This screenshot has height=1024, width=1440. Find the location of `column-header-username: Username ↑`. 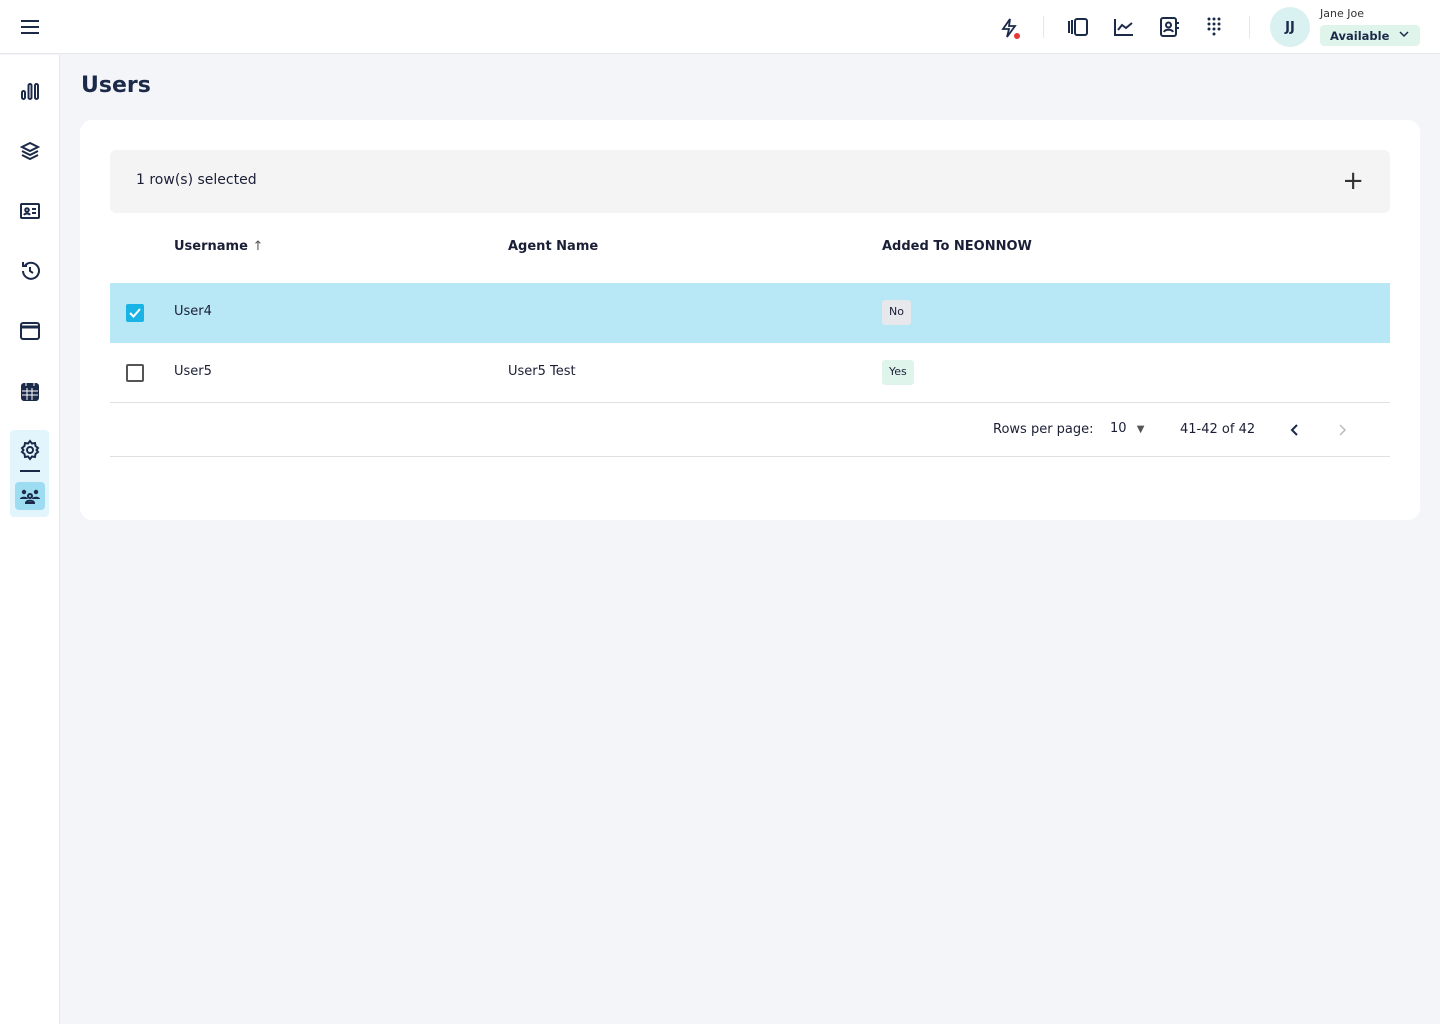

column-header-username: Username ↑ is located at coordinates (218, 246).